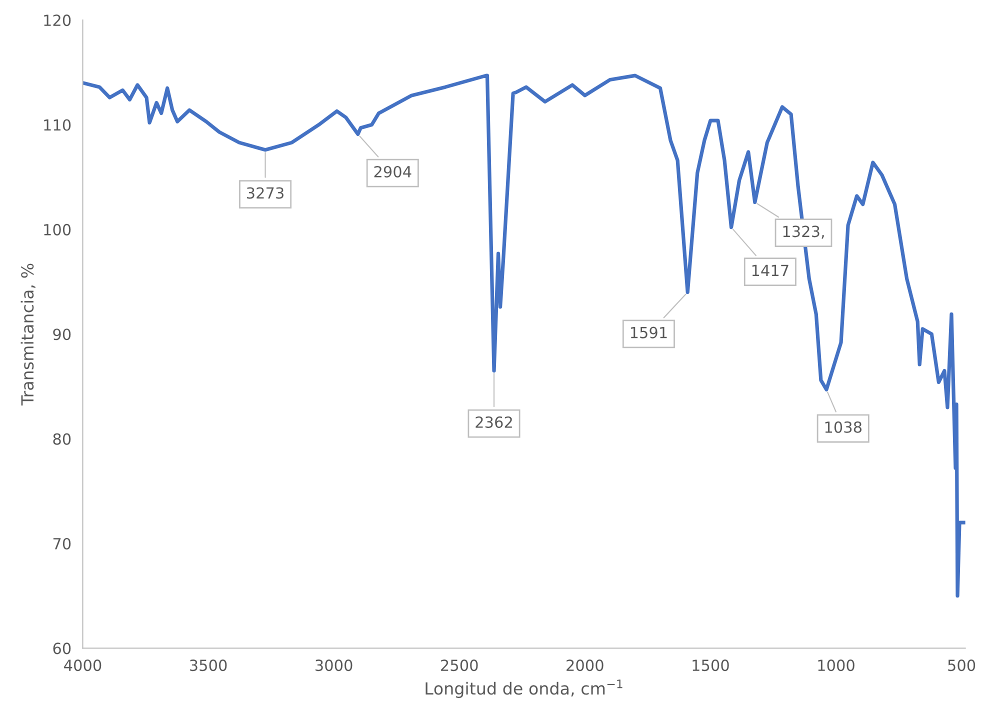 The width and height of the screenshot is (985, 717). I want to click on y-tick-label: 90, so click(62, 334).